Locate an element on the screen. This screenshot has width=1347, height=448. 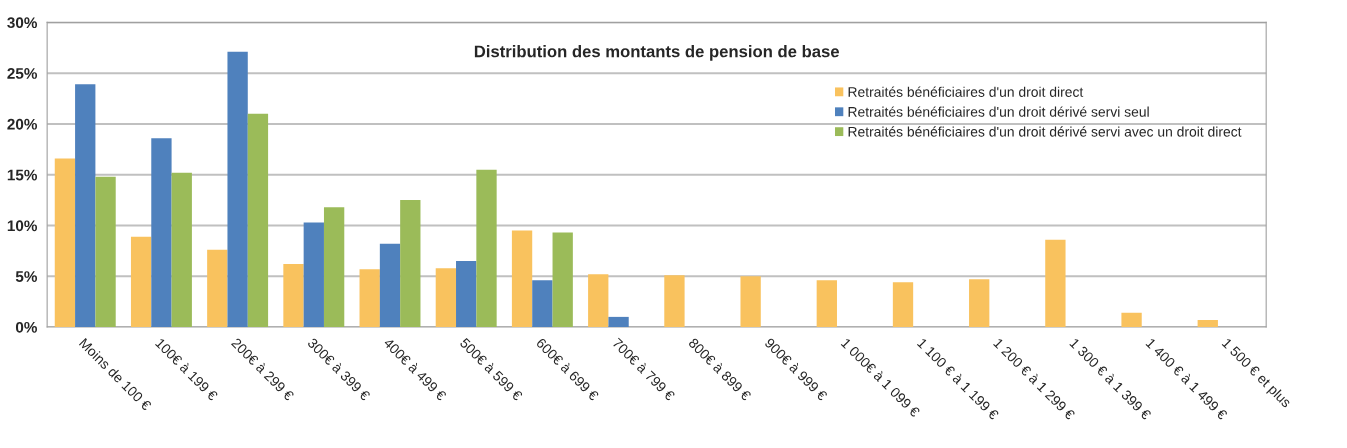
y-tick-label: 10% is located at coordinates (22, 226).